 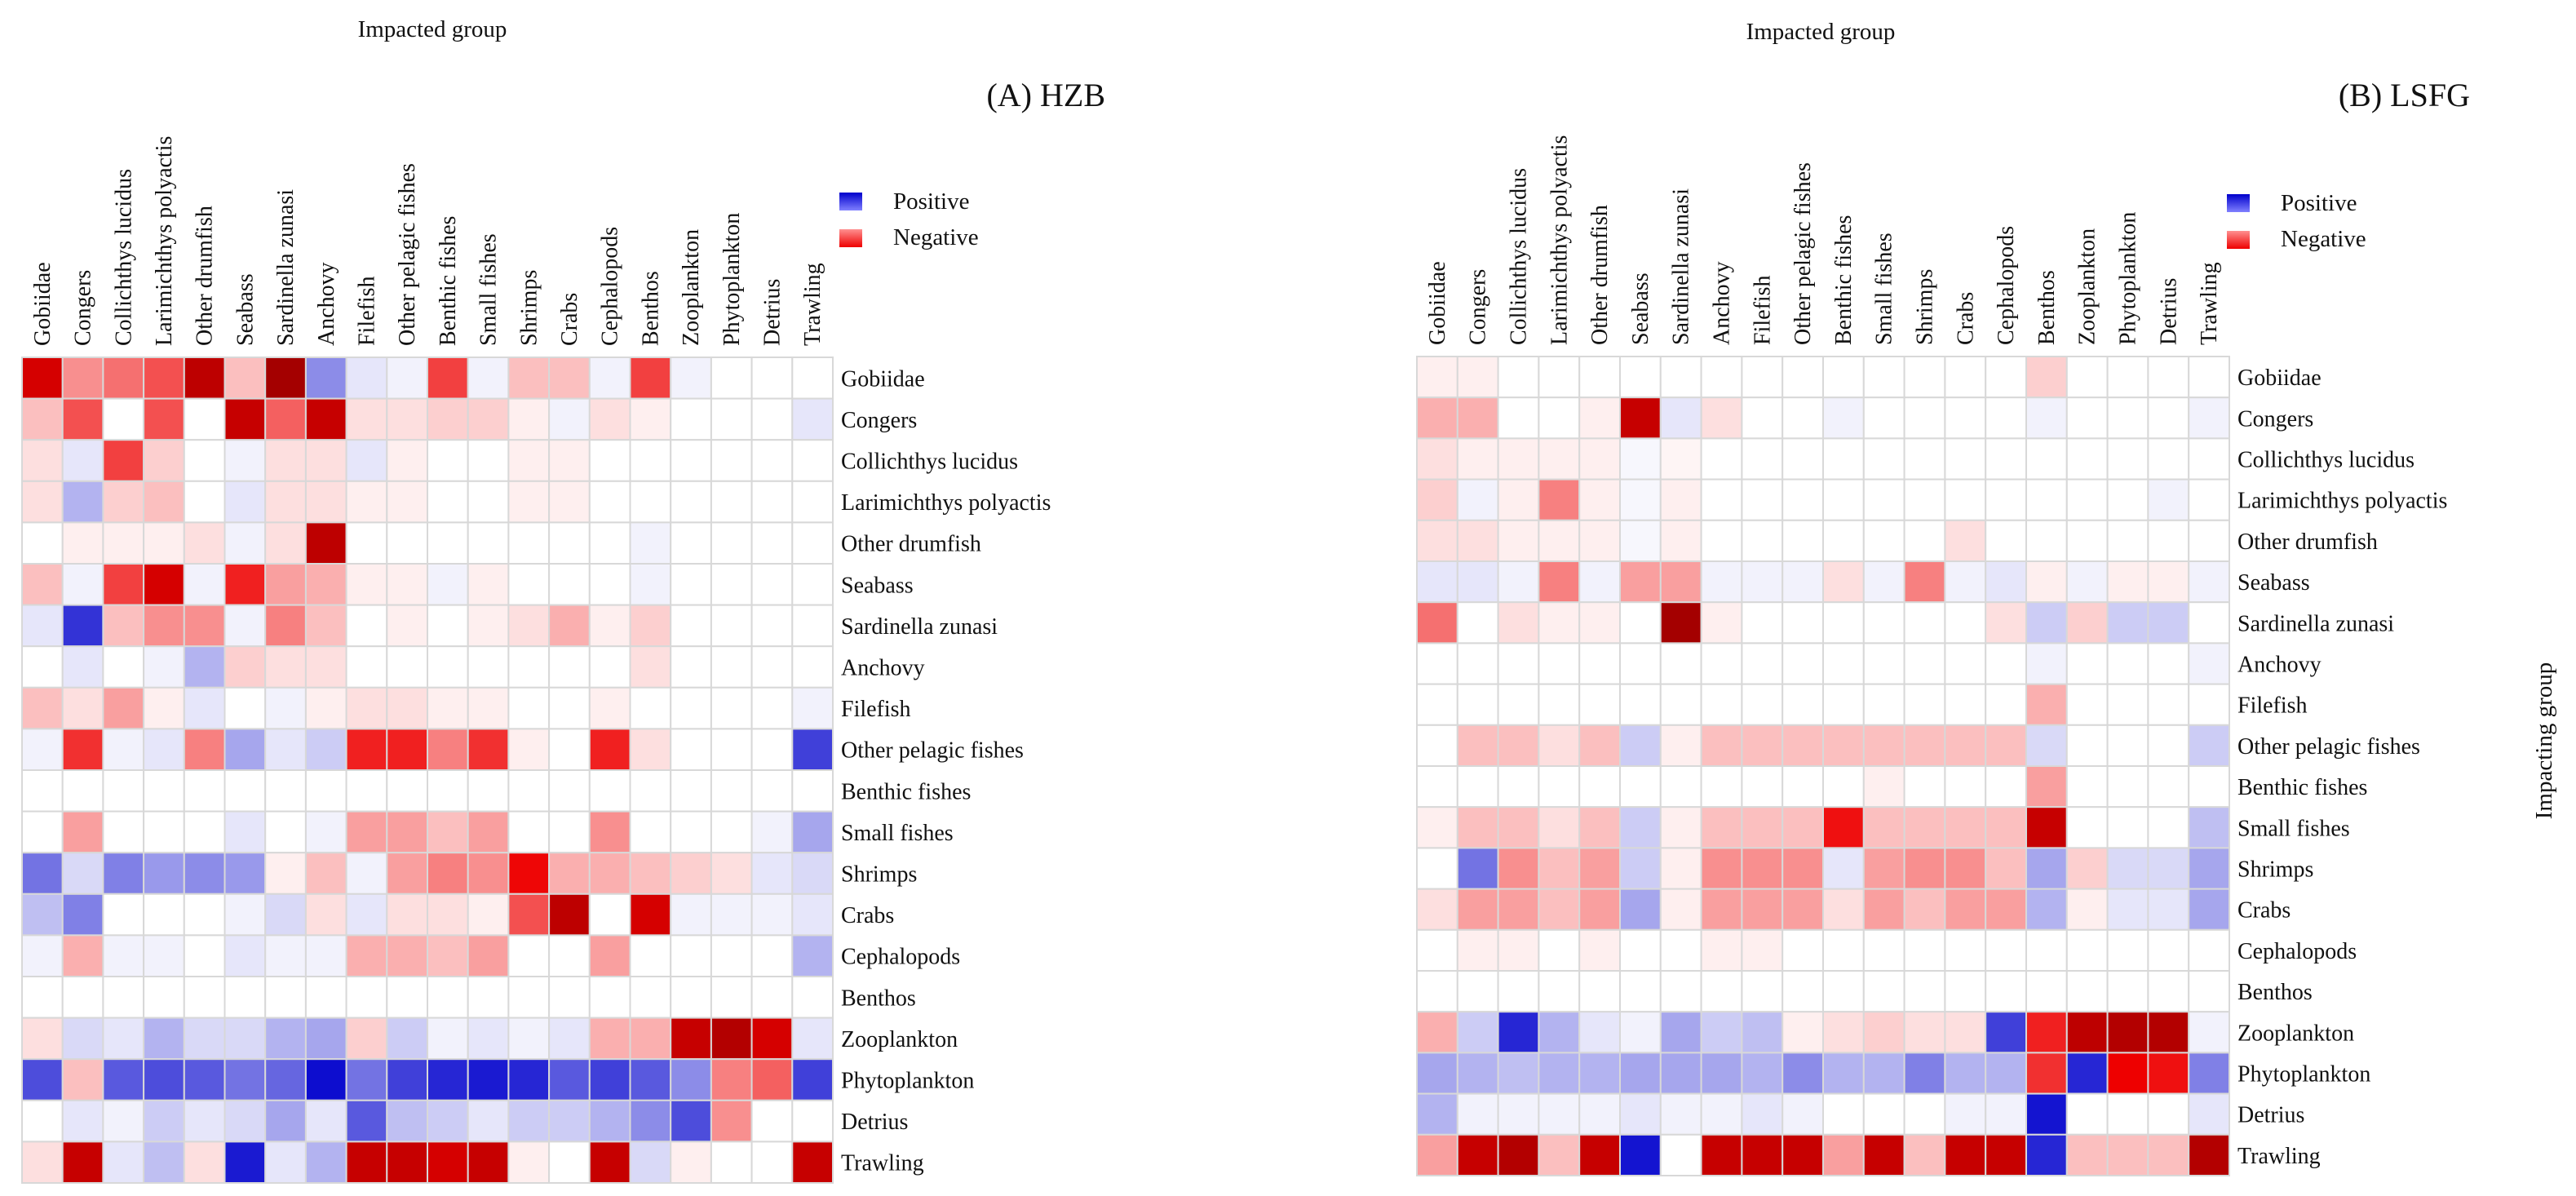 What do you see at coordinates (2046, 827) in the screenshot?
I see `heatmap-cell-small-fishes-benthos` at bounding box center [2046, 827].